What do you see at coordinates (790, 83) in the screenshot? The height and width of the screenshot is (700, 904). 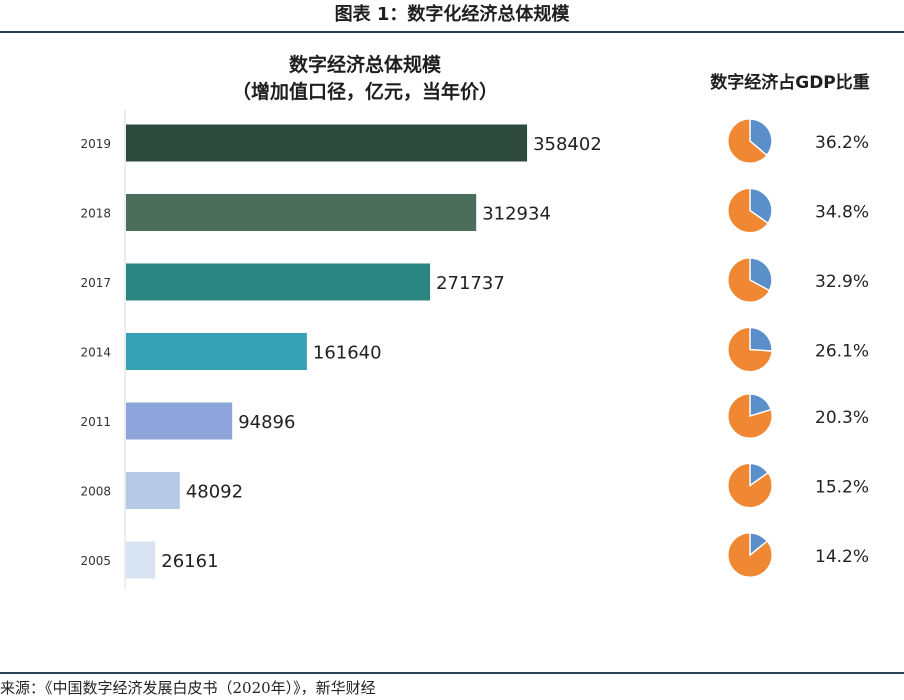 I see `pie-chart-title: 数字经济占GDP比重` at bounding box center [790, 83].